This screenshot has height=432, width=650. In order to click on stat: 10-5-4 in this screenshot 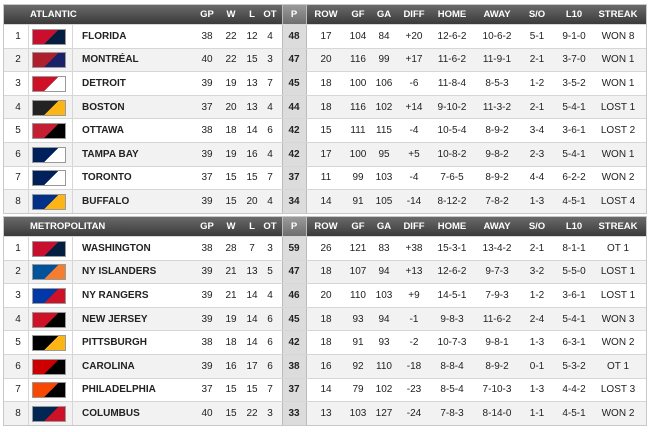, I will do `click(452, 131)`.